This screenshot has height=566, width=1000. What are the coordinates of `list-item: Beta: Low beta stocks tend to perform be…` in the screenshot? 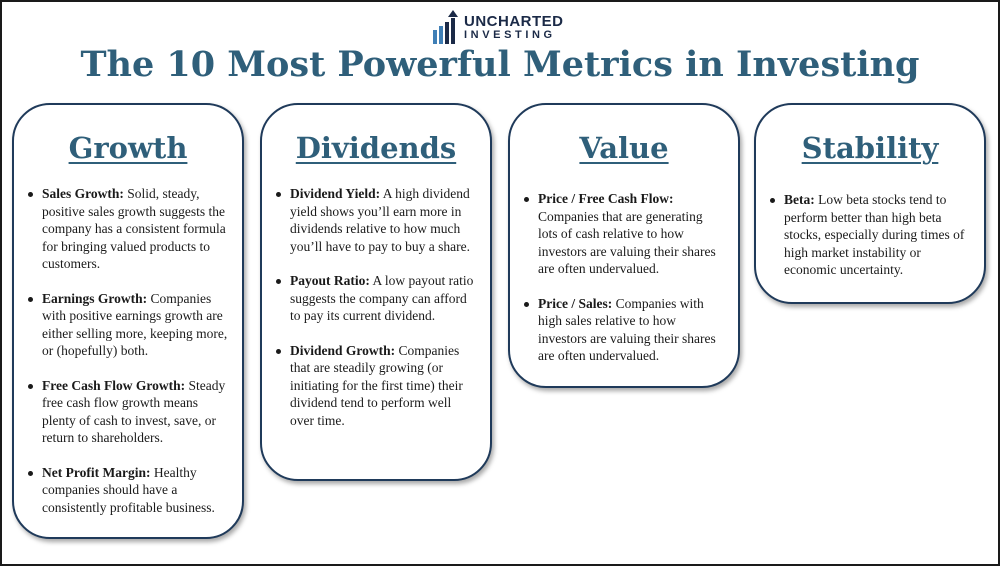 It's located at (870, 235).